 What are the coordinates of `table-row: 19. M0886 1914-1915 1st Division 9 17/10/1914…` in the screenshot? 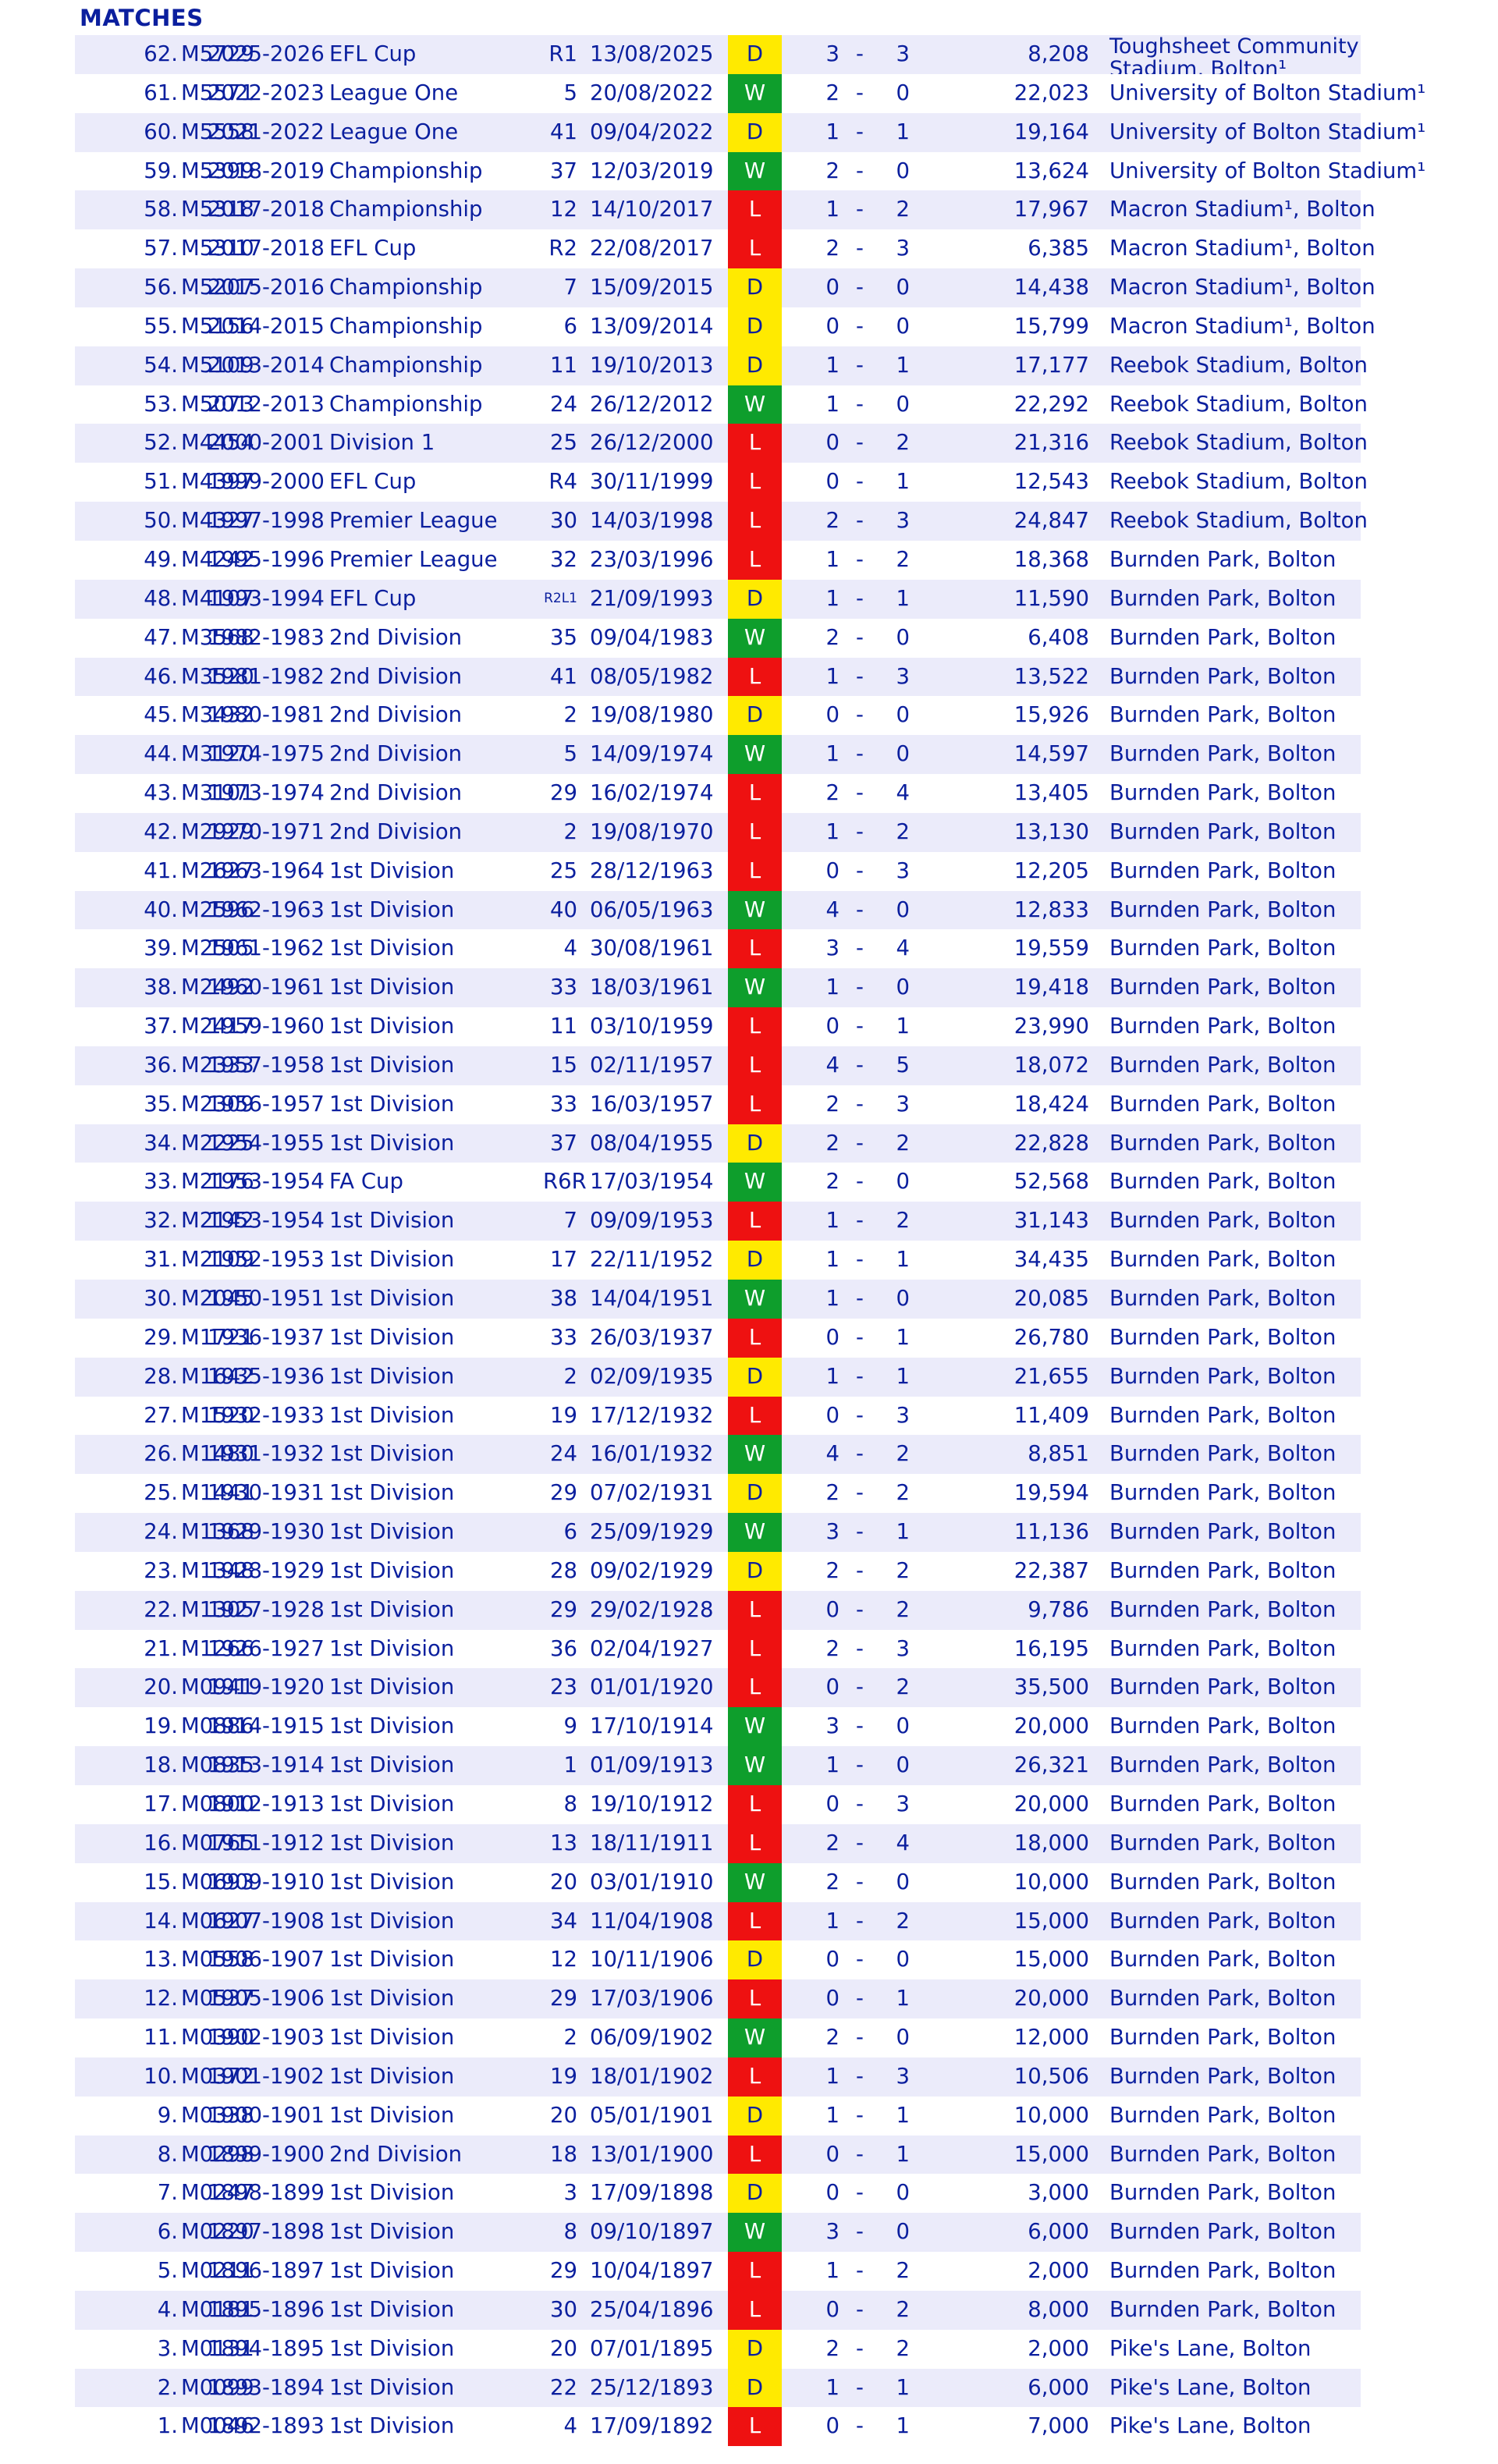 It's located at (718, 1727).